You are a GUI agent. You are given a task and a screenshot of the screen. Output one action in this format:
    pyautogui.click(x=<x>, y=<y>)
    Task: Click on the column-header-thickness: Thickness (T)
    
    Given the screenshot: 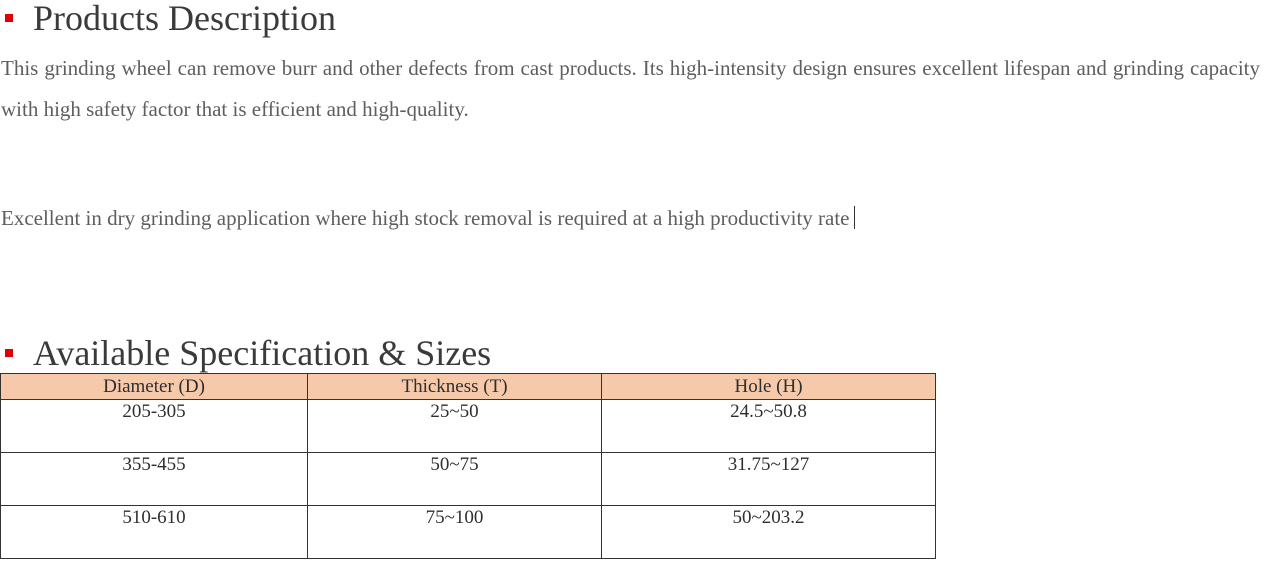 What is the action you would take?
    pyautogui.click(x=454, y=386)
    